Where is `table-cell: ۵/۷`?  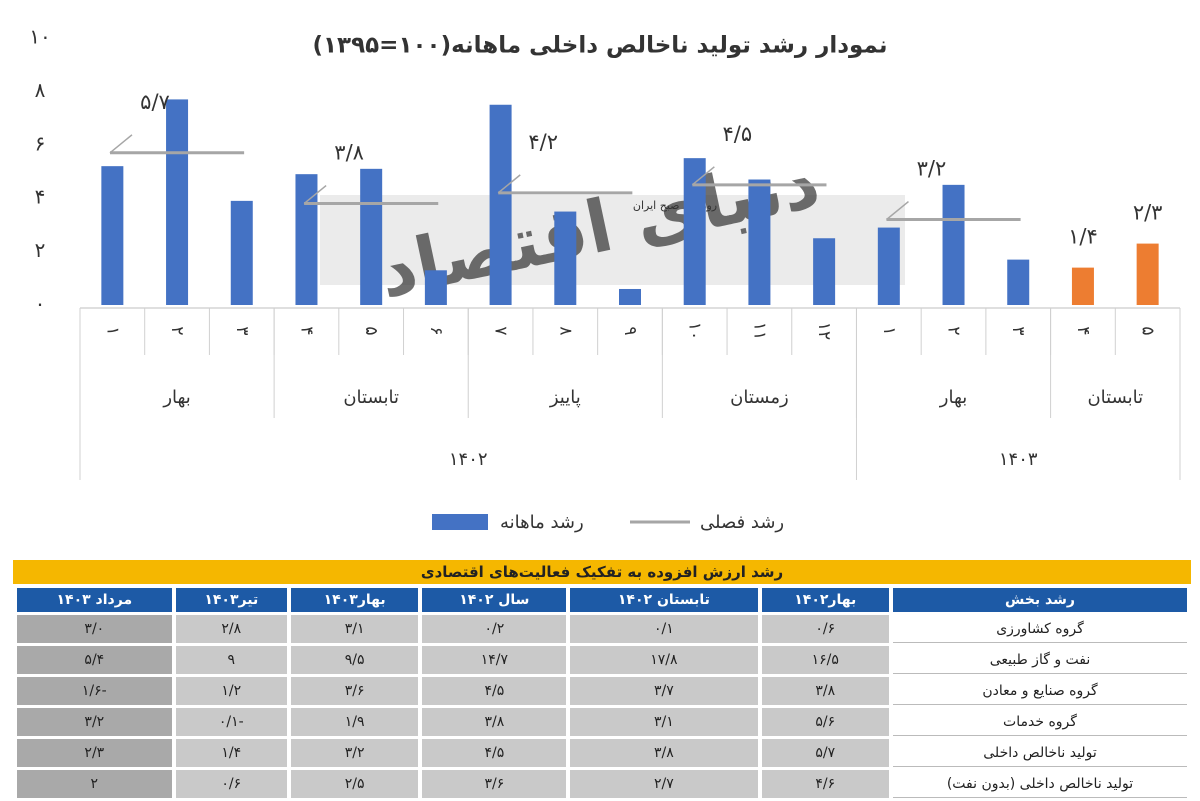
table-cell: ۵/۷ is located at coordinates (825, 753).